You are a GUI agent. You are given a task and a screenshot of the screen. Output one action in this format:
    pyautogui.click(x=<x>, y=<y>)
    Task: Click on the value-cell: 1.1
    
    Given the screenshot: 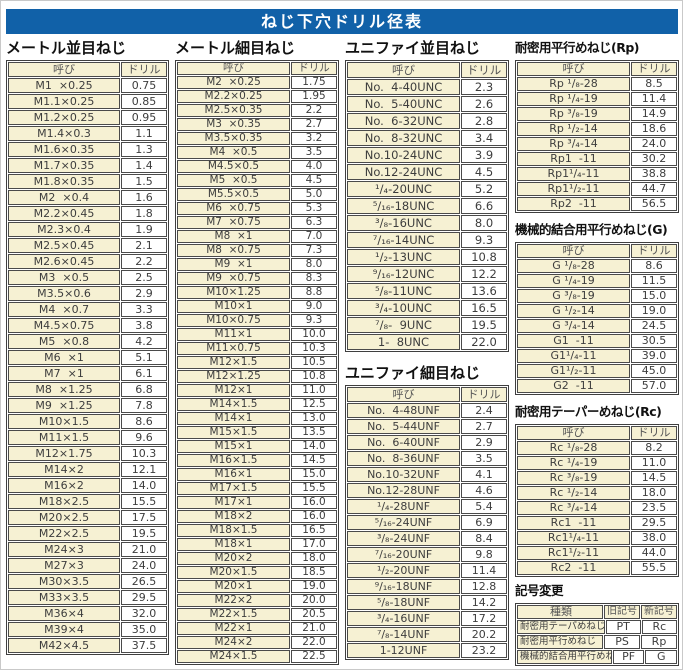 What is the action you would take?
    pyautogui.click(x=144, y=133)
    